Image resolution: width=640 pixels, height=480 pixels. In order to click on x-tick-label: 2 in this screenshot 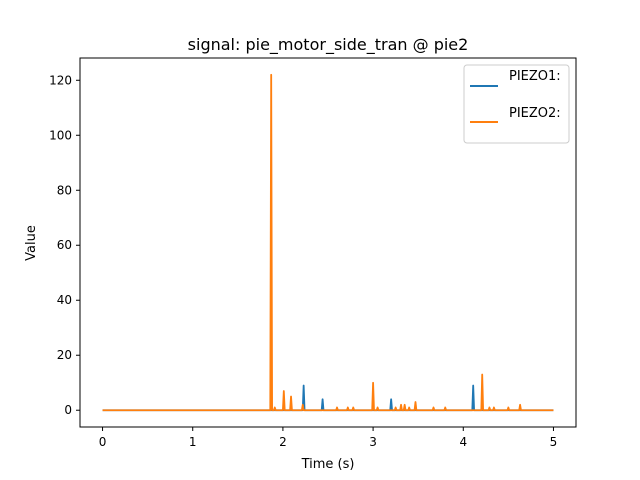, I will do `click(283, 442)`.